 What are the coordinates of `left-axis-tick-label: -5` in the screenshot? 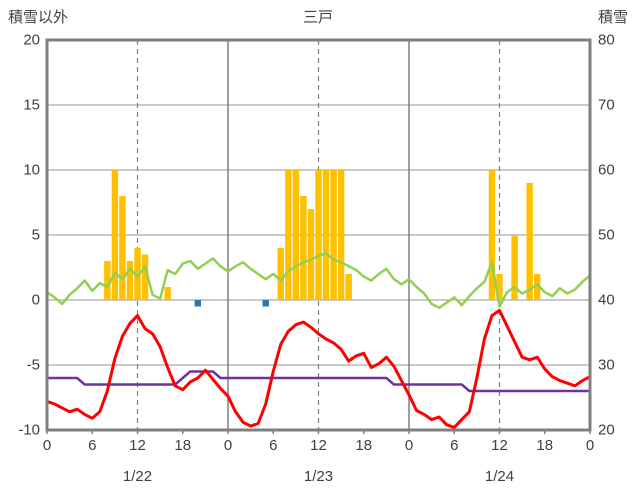 It's located at (33, 365).